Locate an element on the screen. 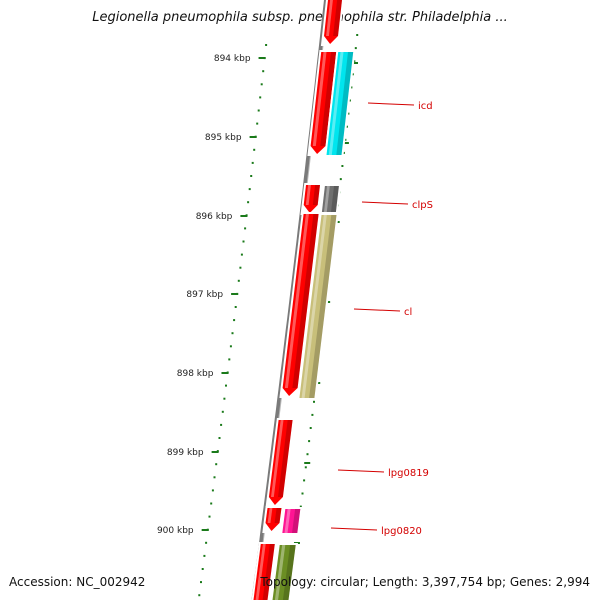 This screenshot has height=600, width=600. scale-label: 896 kbp is located at coordinates (214, 217).